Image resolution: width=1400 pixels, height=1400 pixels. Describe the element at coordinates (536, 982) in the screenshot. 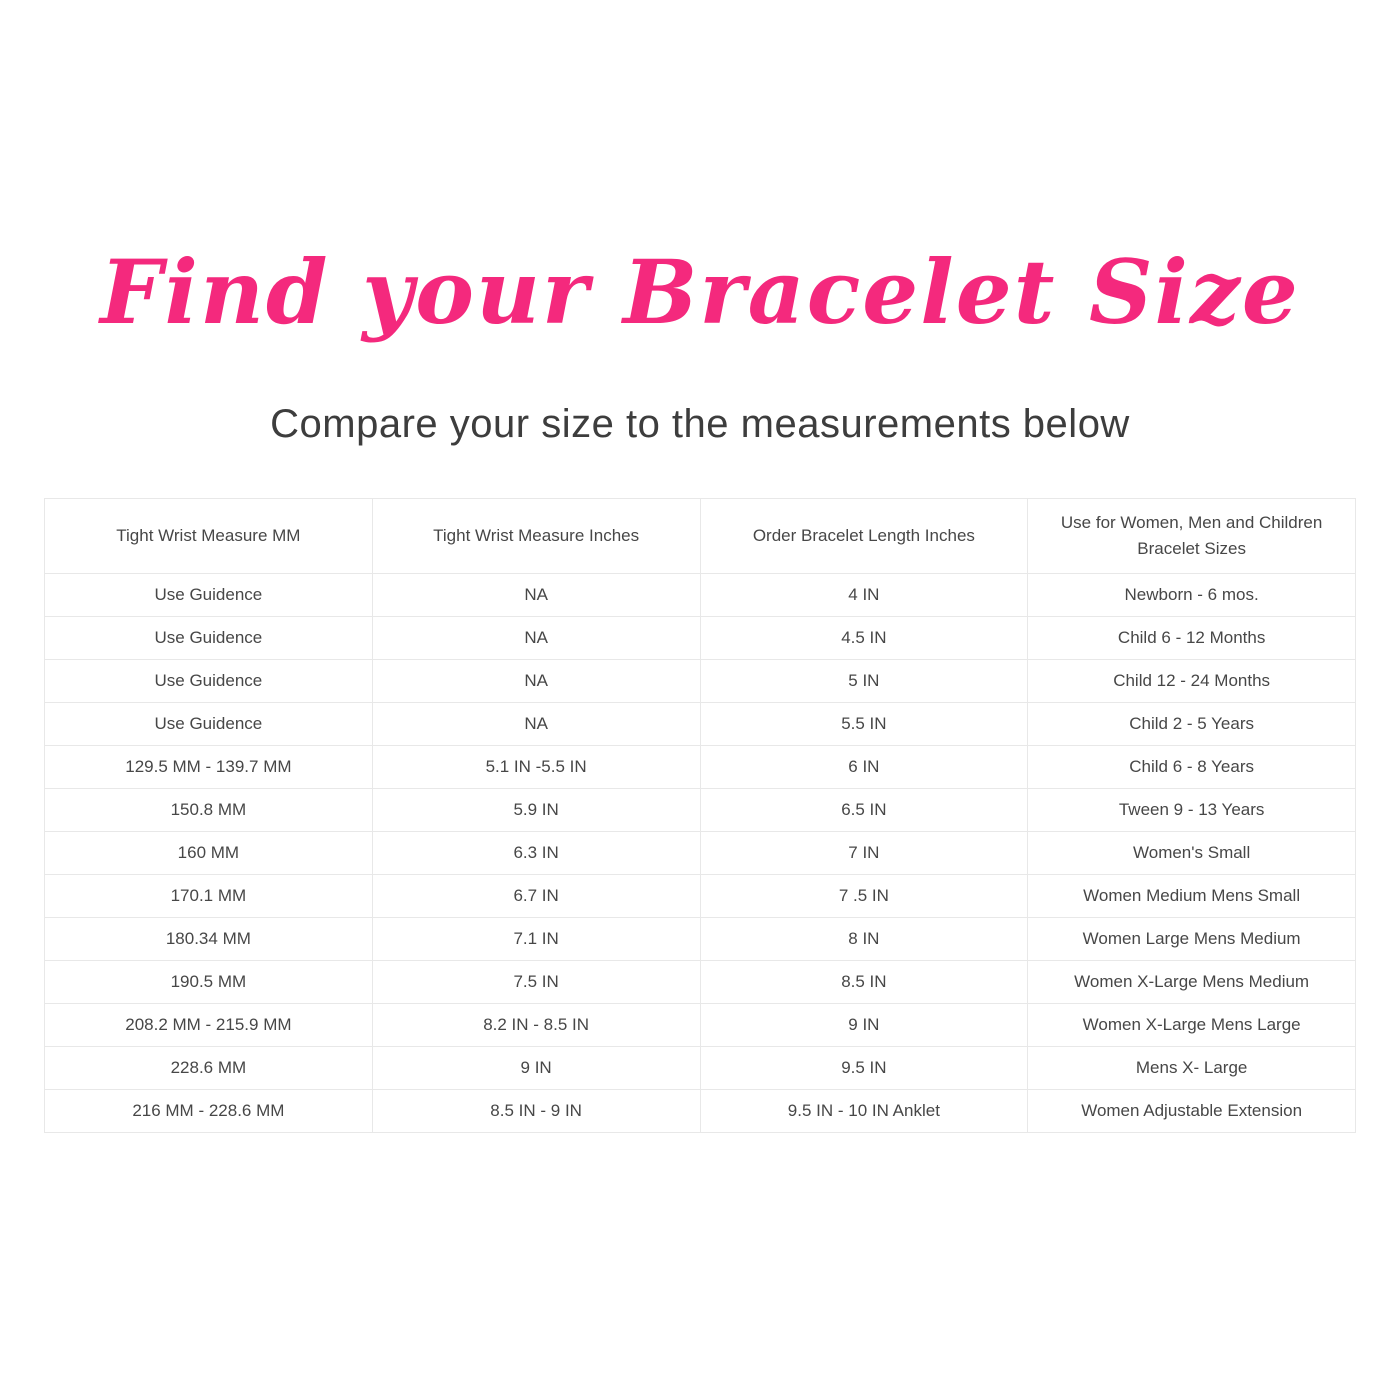

I see `table-cell: 7.5 IN` at that location.